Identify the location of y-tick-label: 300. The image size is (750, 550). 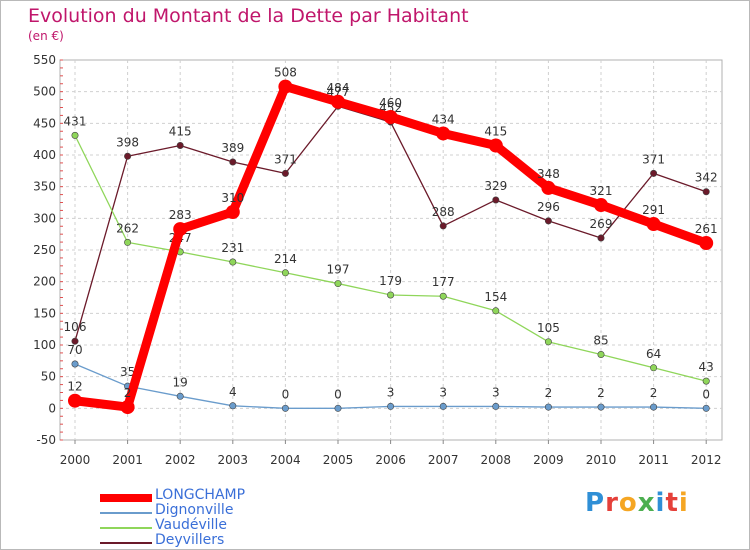
(44, 218).